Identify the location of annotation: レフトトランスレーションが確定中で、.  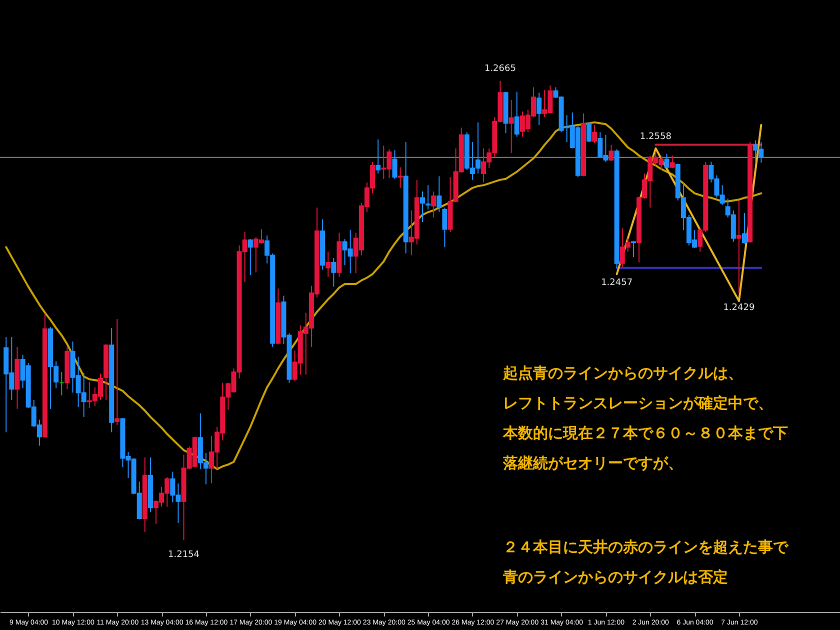
(638, 403).